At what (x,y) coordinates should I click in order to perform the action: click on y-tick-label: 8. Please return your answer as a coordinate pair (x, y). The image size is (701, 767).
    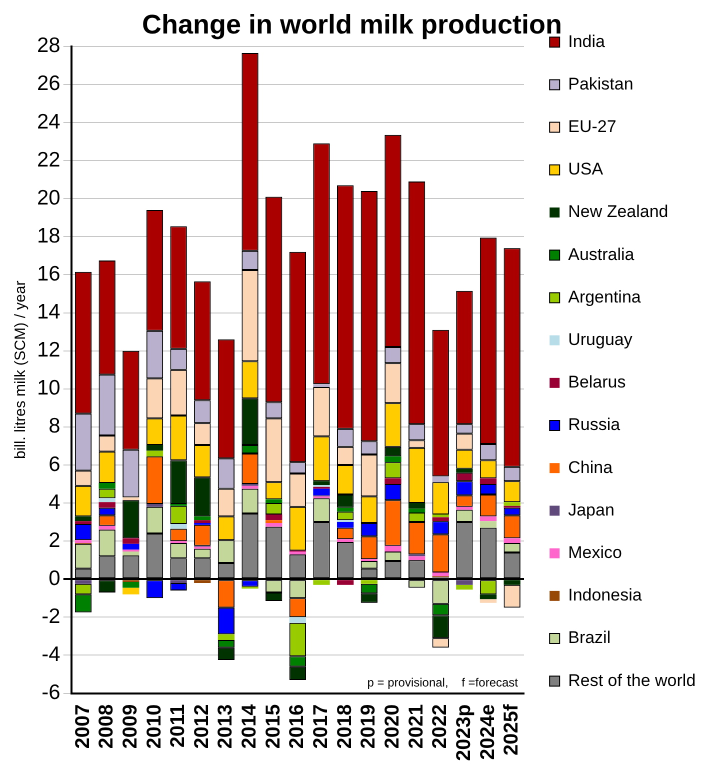
    Looking at the image, I should click on (54, 426).